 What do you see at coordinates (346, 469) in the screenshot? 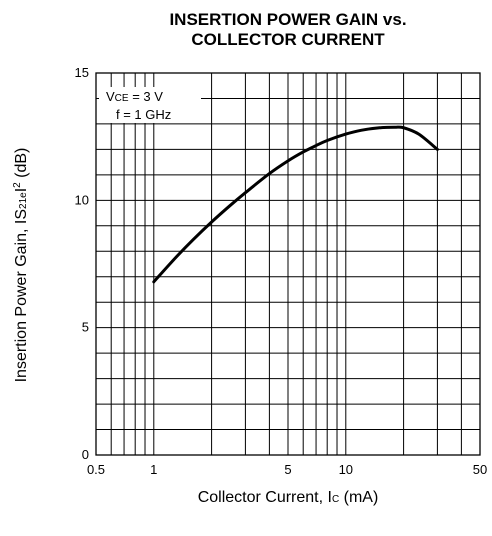
I see `x-tick-label: 10` at bounding box center [346, 469].